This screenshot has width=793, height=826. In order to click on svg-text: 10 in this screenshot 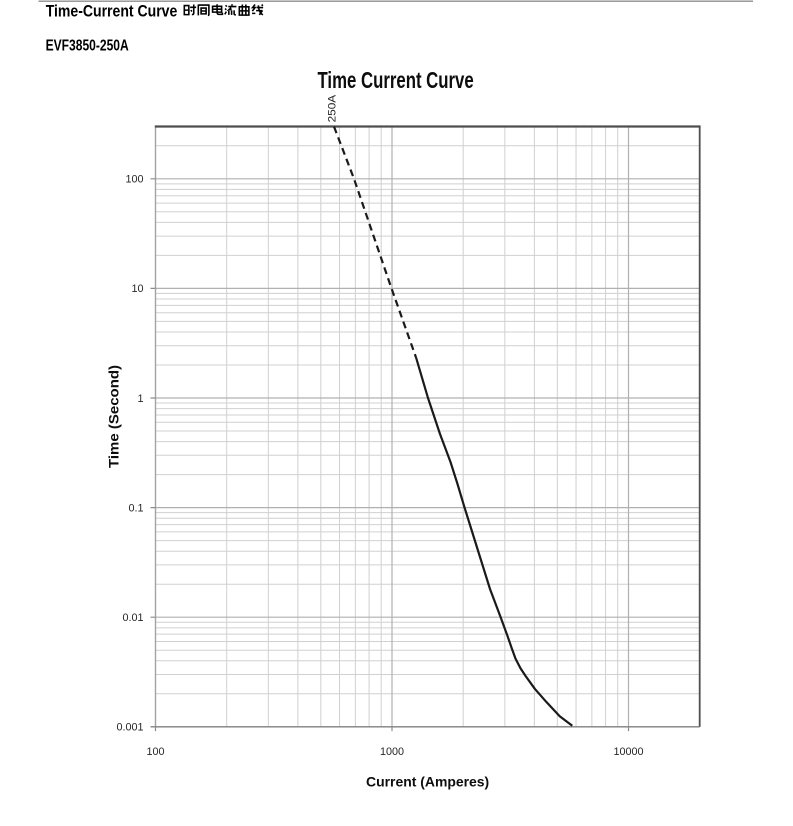, I will do `click(137, 289)`.